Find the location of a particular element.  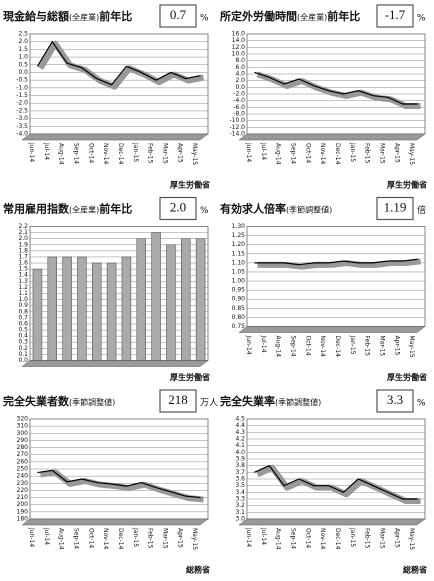

y-tick-label: -4.0 is located at coordinates (22, 134).